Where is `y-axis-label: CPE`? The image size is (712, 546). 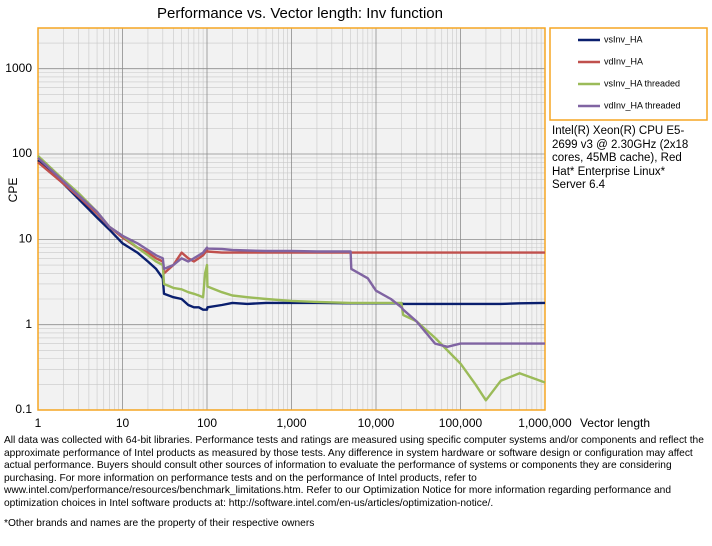
y-axis-label: CPE is located at coordinates (13, 190).